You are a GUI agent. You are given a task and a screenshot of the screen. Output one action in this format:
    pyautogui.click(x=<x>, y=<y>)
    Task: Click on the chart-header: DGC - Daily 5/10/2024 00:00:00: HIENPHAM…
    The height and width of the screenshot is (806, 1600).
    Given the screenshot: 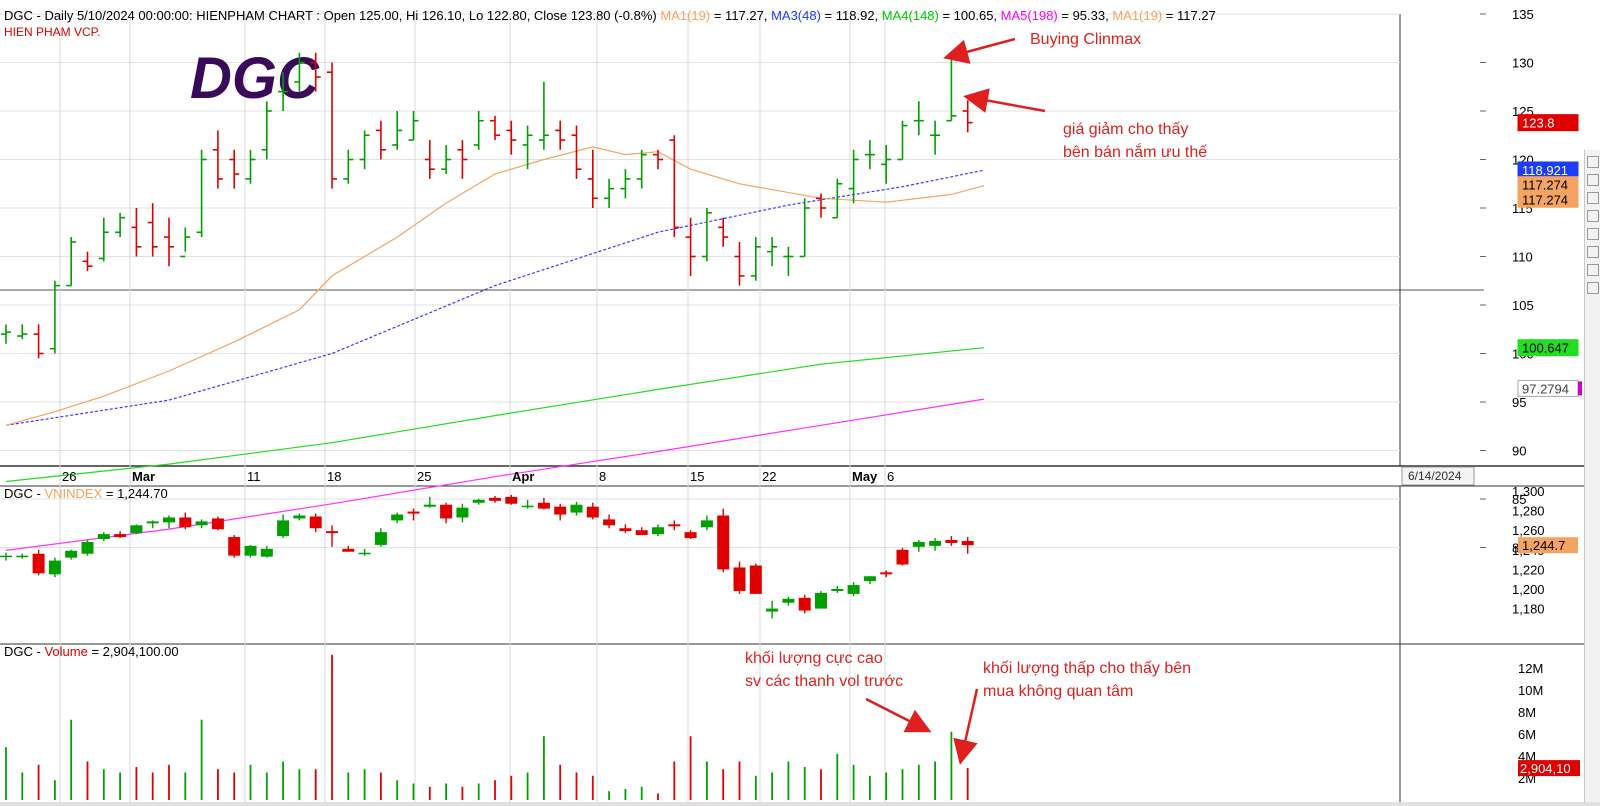 What is the action you would take?
    pyautogui.click(x=610, y=15)
    